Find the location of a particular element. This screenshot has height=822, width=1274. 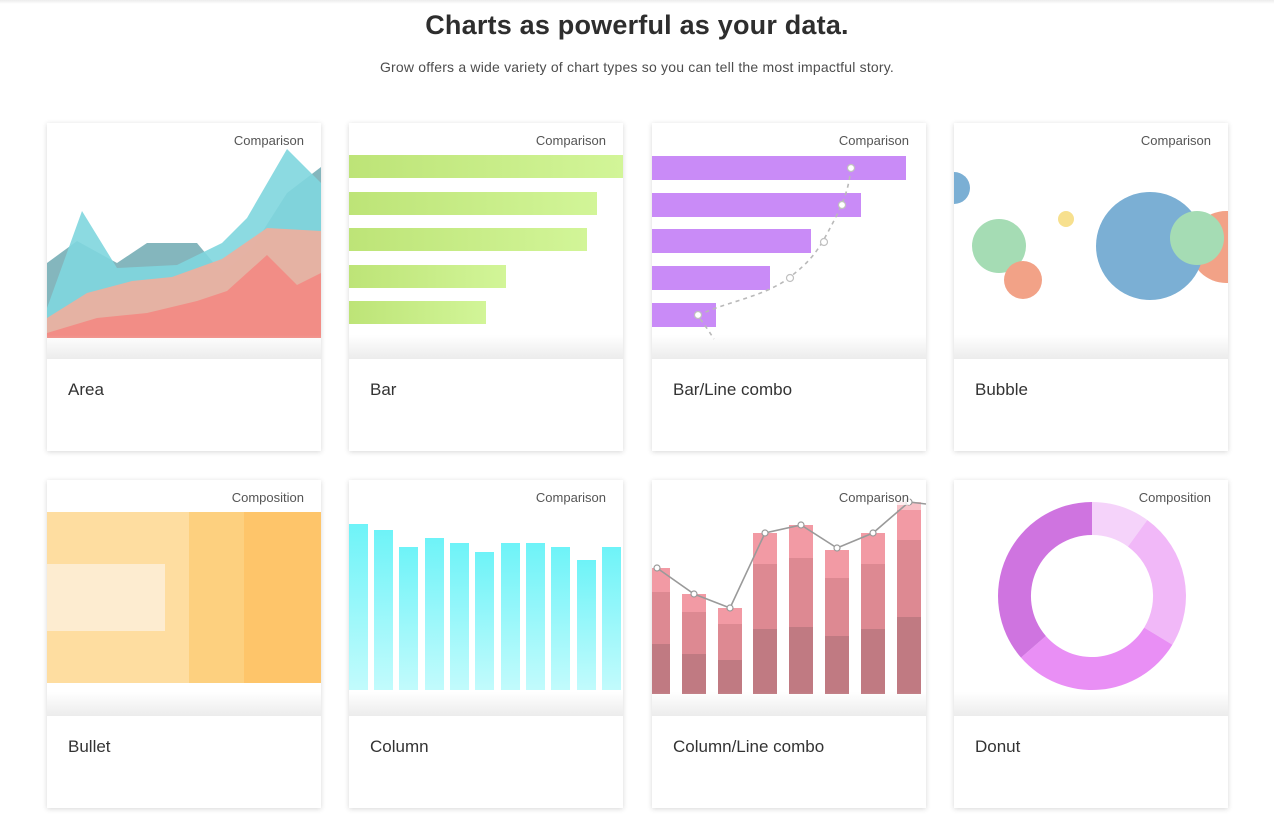

top-divider is located at coordinates (637, 2).